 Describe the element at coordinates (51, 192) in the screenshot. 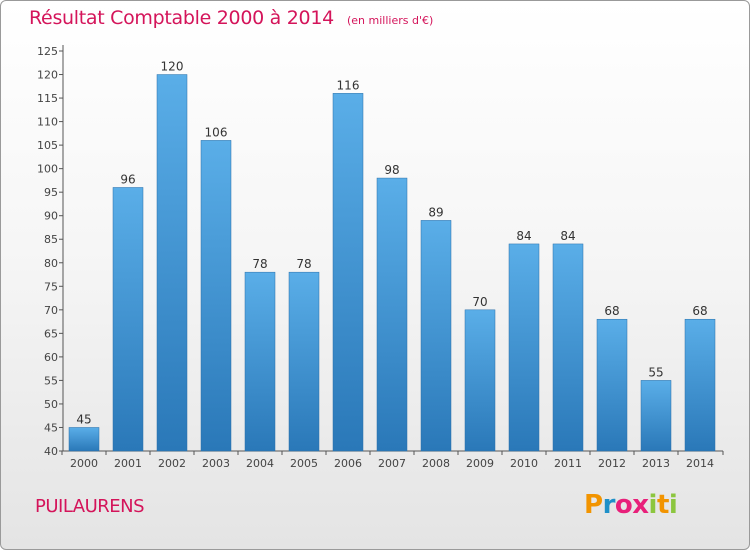

I see `y-tick-label: 95` at that location.